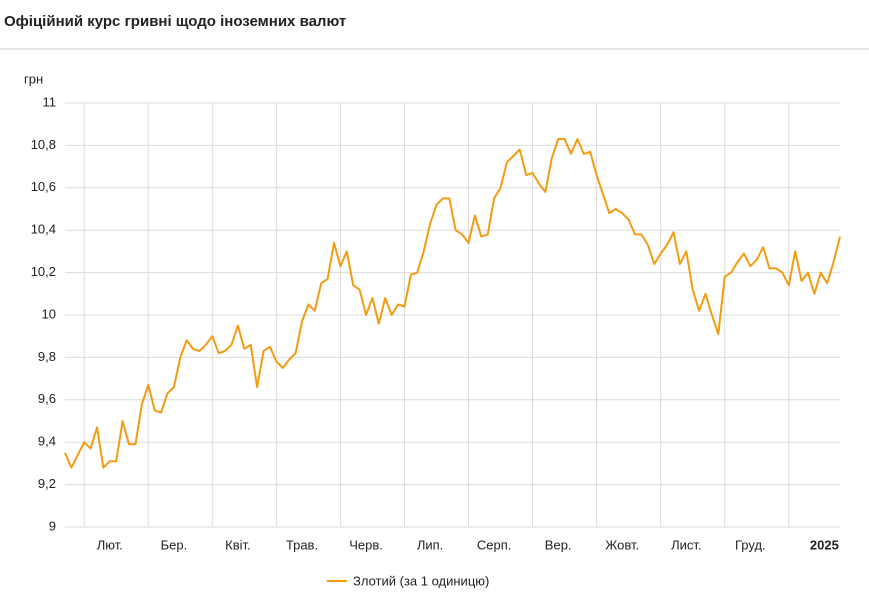  What do you see at coordinates (421, 580) in the screenshot?
I see `legend-label: Злотий (за 1 одиницю)` at bounding box center [421, 580].